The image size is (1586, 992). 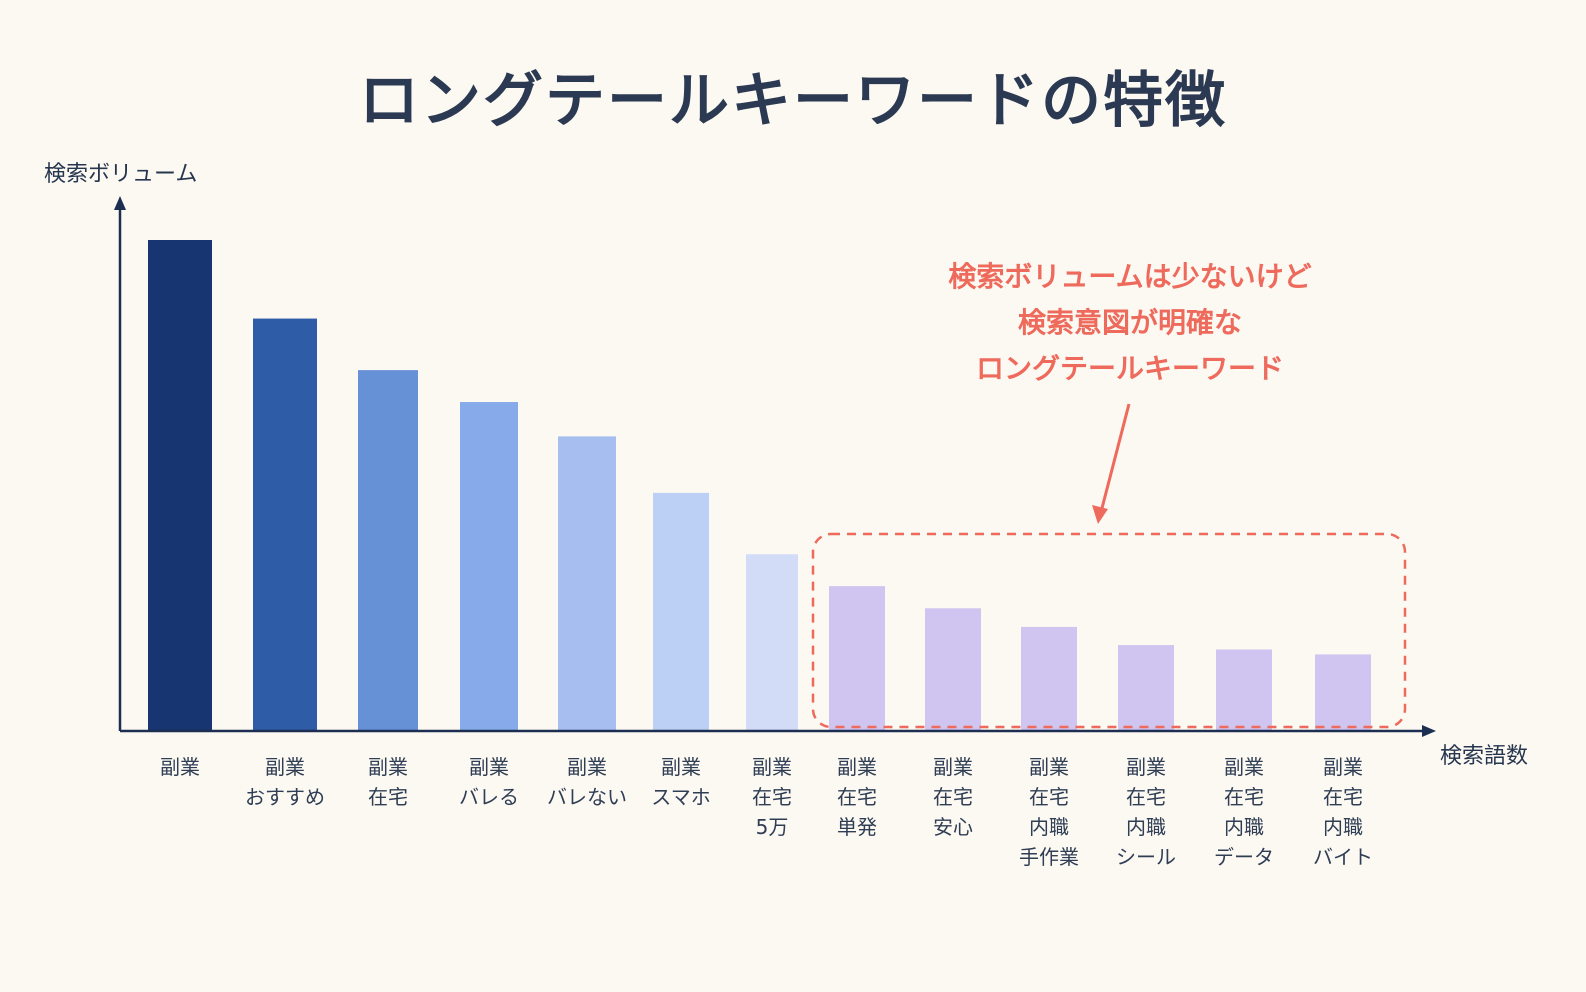 I want to click on callout-line: 検索意図が明確な, so click(x=1129, y=322).